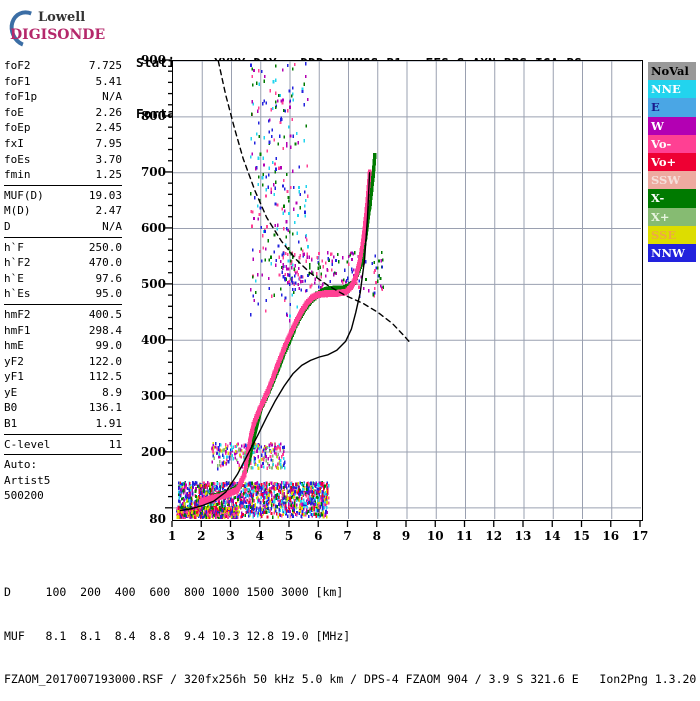  I want to click on x-tick-label: 14, so click(552, 536).